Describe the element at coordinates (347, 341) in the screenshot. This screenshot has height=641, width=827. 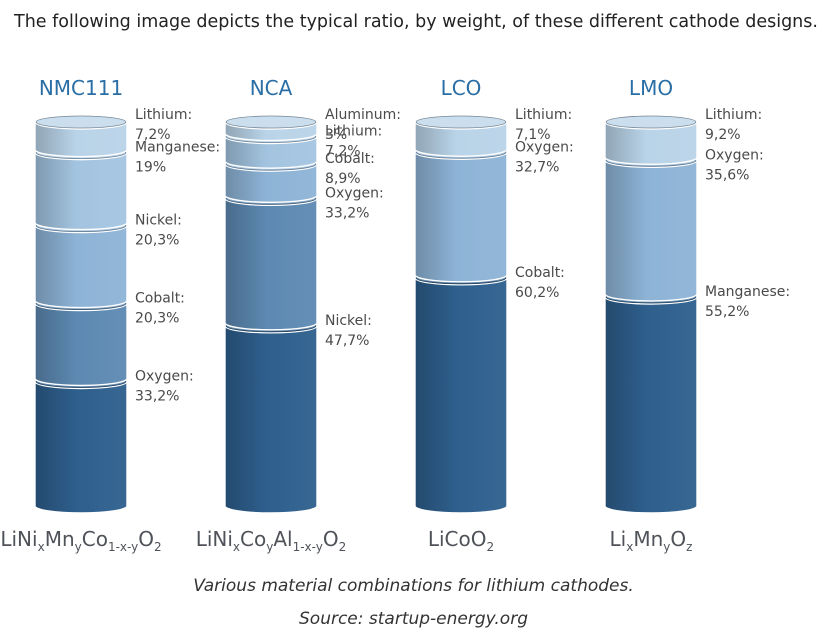
I see `segment-label-value: 47,7%` at that location.